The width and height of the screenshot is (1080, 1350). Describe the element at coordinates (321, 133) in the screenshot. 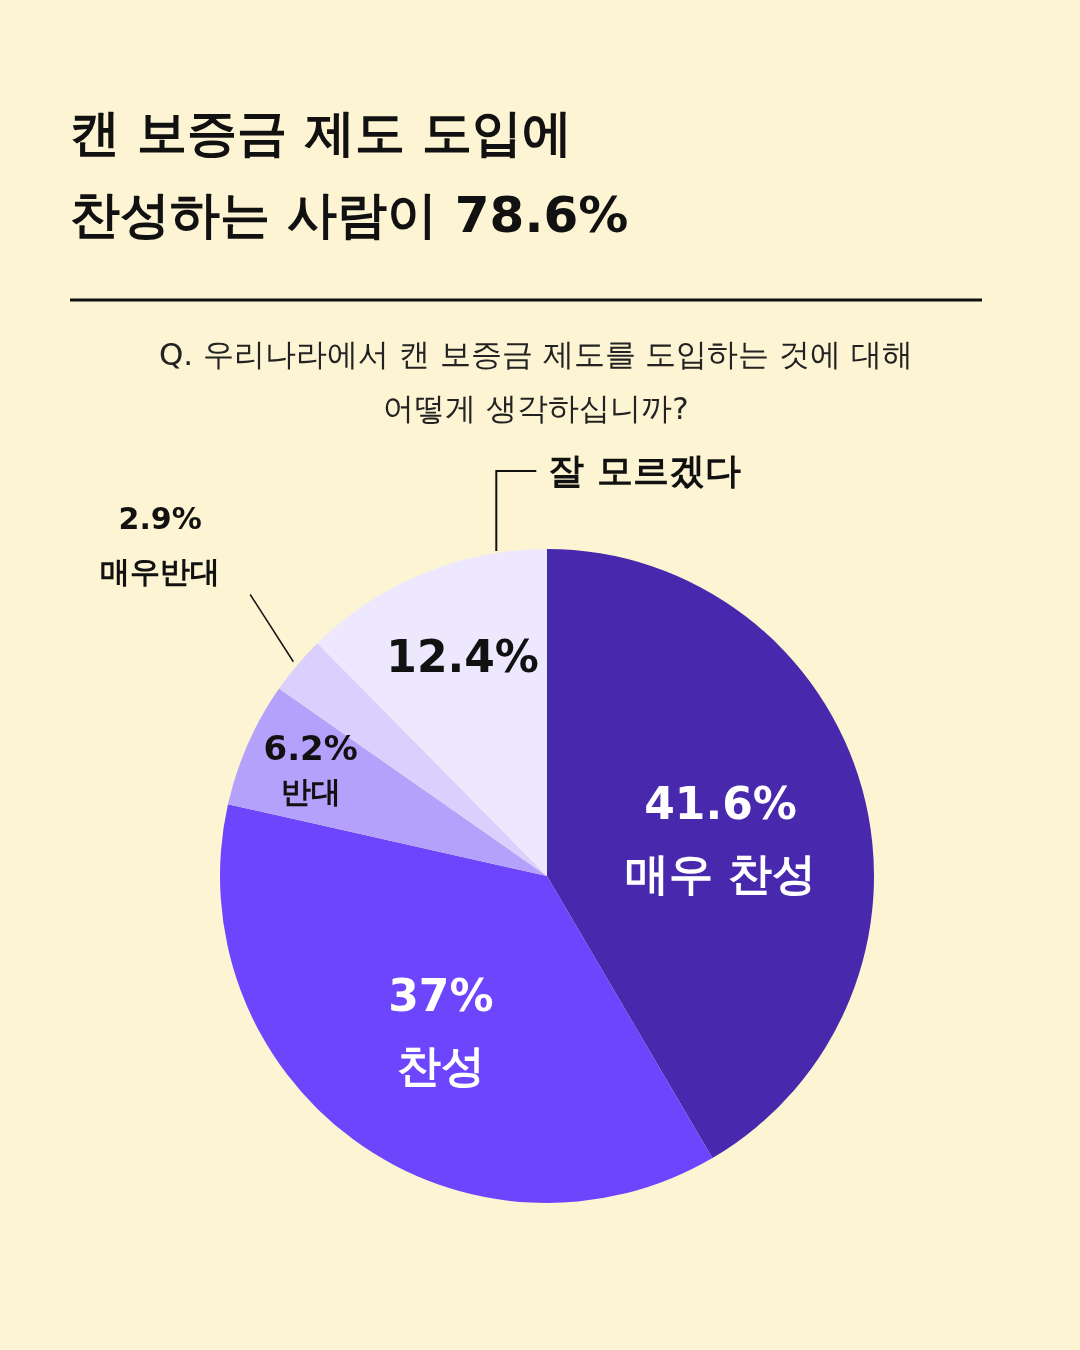

I see `title: 캔 보증금 제도 도입에` at that location.